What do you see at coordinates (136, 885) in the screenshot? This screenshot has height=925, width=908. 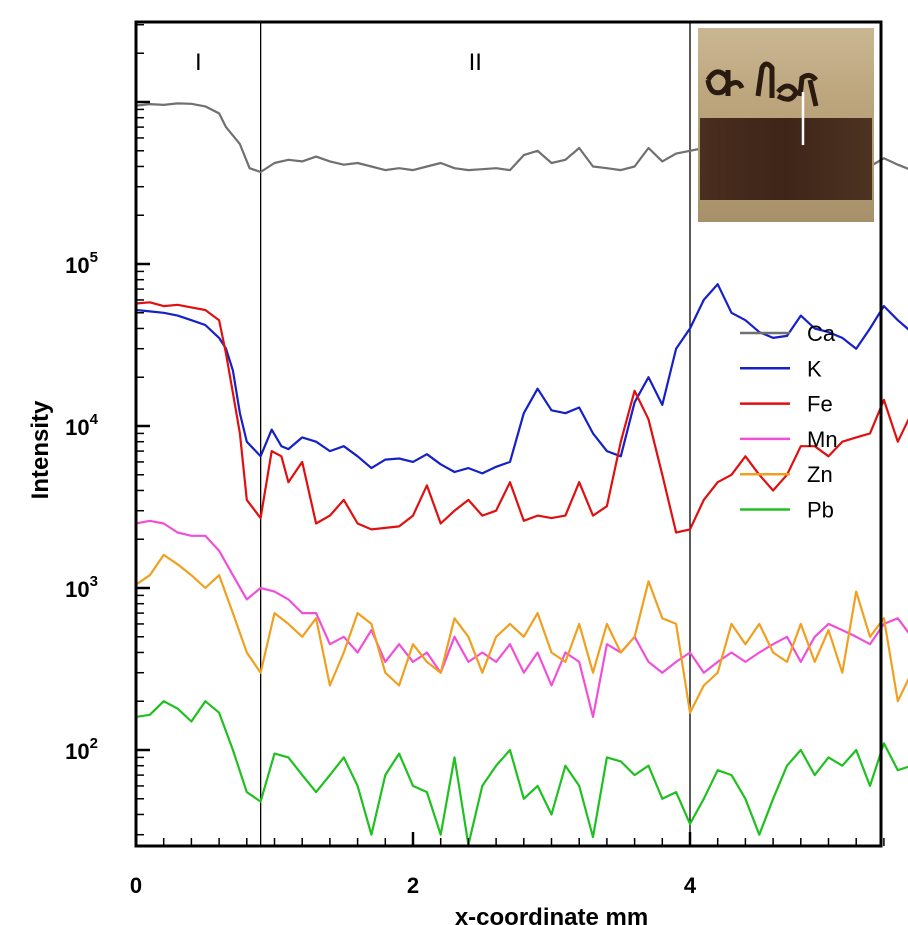 I see `x-tick-label: 0` at bounding box center [136, 885].